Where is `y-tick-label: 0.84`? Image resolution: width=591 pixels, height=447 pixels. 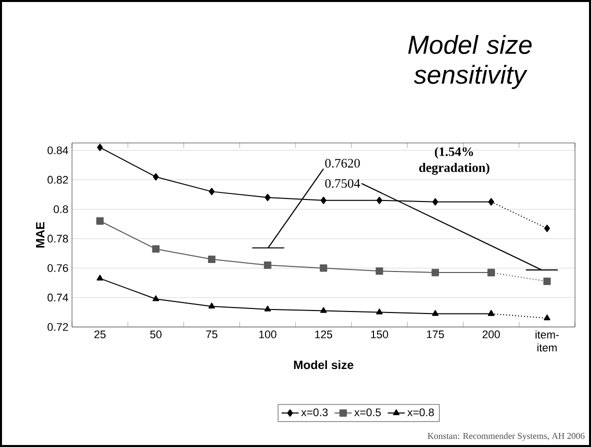 y-tick-label: 0.84 is located at coordinates (58, 150).